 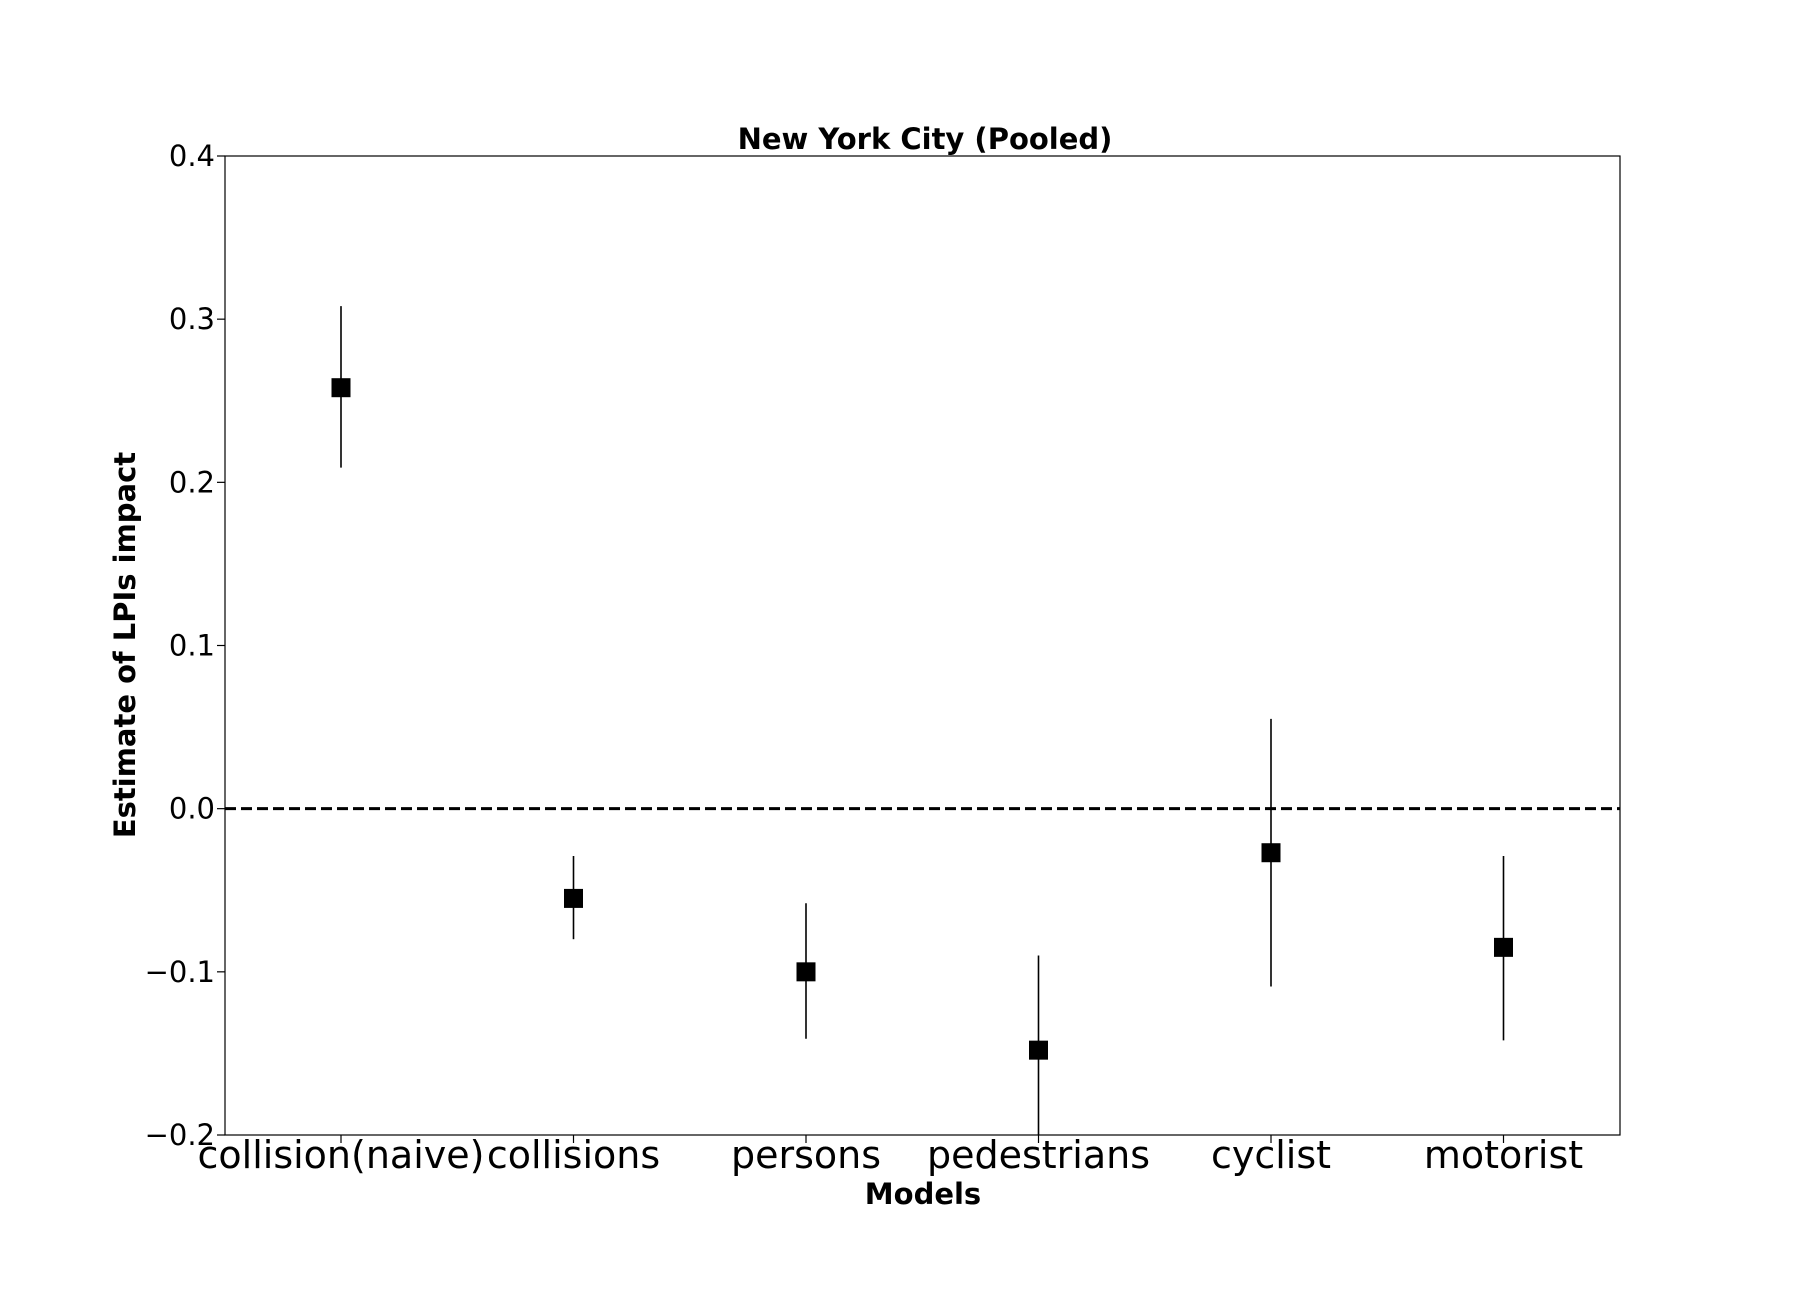 I want to click on data-point-pedestrians, so click(x=1038, y=1045).